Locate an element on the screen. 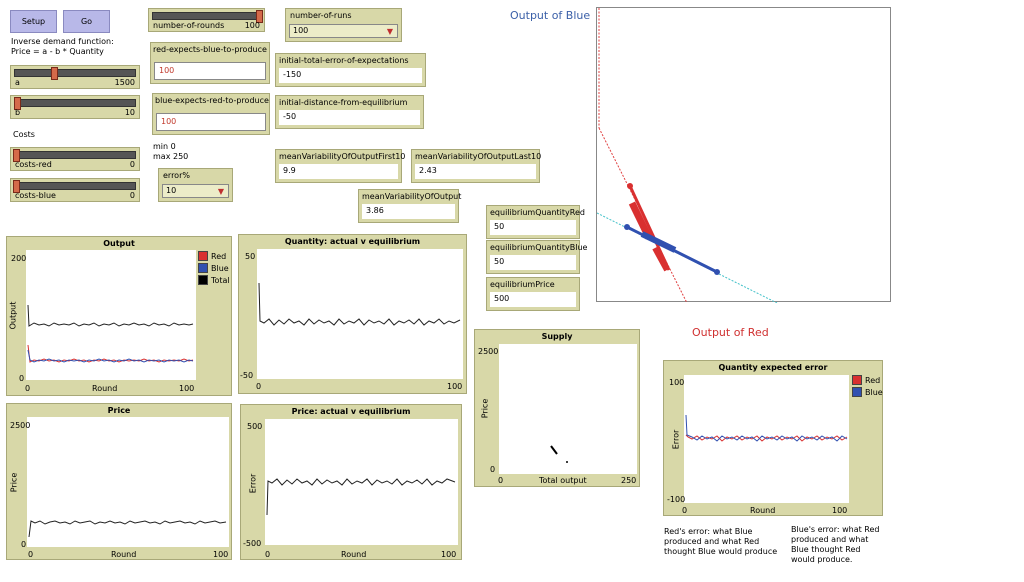 The image size is (1024, 582). costs-blue-slider: costs-blue 0 is located at coordinates (75, 190).